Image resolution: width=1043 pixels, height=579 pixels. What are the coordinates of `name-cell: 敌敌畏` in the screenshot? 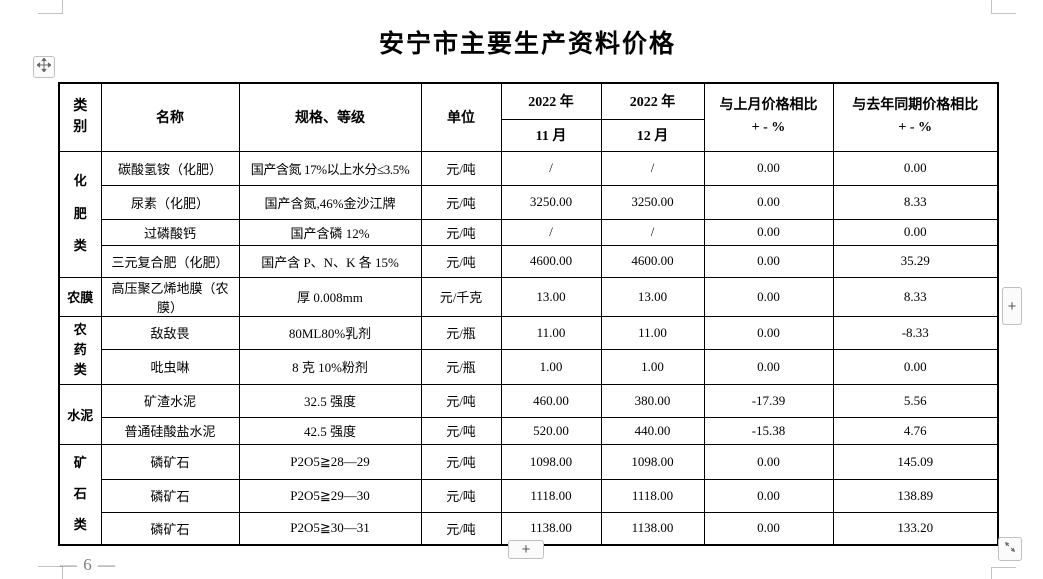 It's located at (170, 332).